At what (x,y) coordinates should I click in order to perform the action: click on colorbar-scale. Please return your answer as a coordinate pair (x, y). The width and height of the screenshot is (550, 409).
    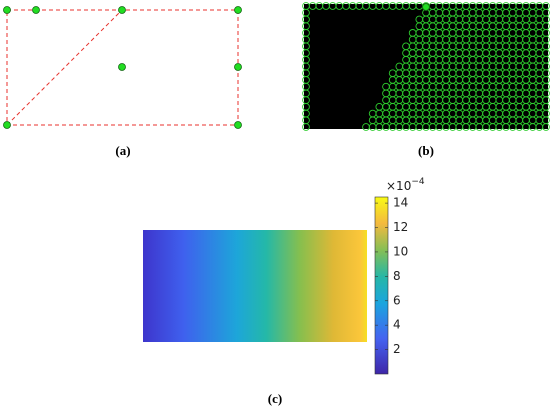
    Looking at the image, I should click on (381, 285).